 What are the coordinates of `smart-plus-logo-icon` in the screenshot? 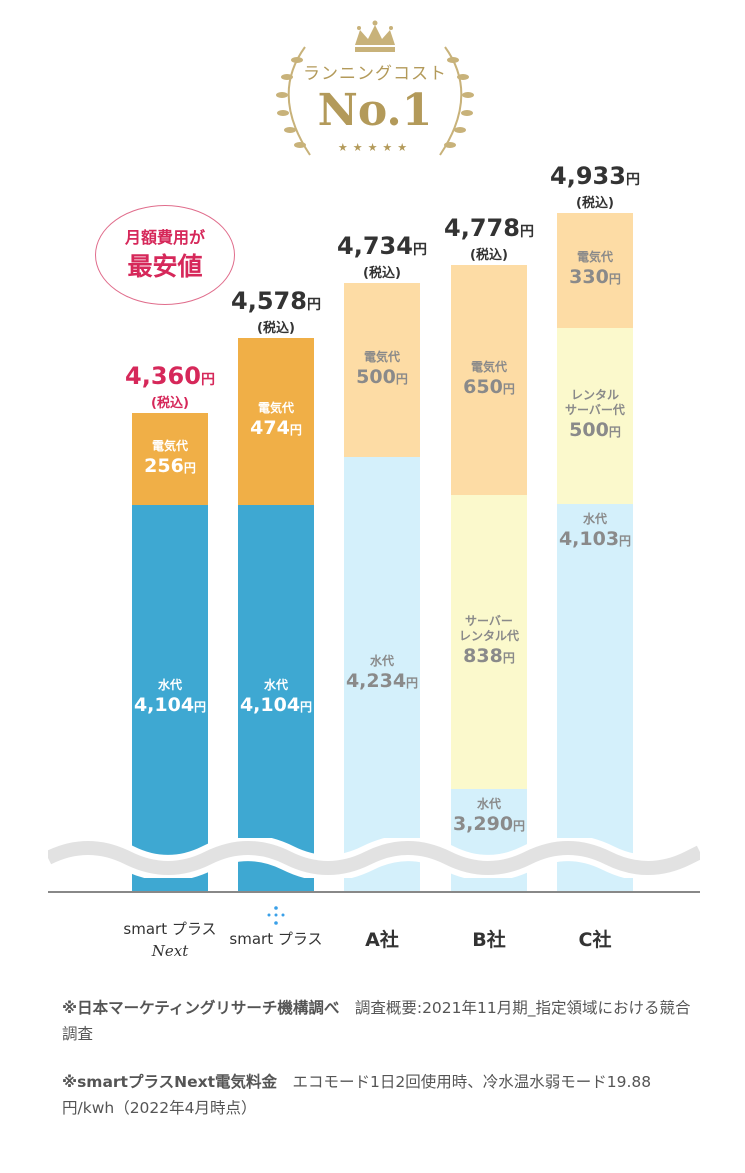 It's located at (276, 915).